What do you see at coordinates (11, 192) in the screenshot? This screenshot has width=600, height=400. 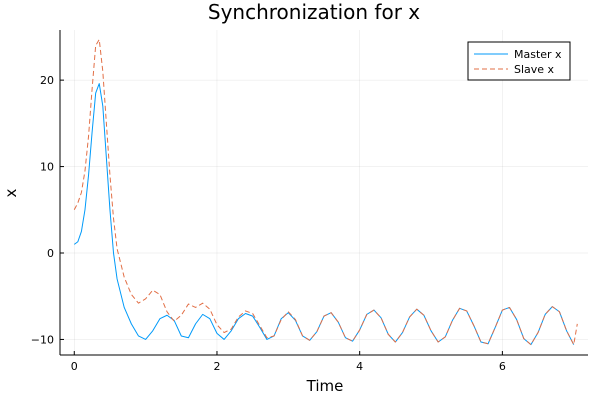 I see `y-axis-label: x` at bounding box center [11, 192].